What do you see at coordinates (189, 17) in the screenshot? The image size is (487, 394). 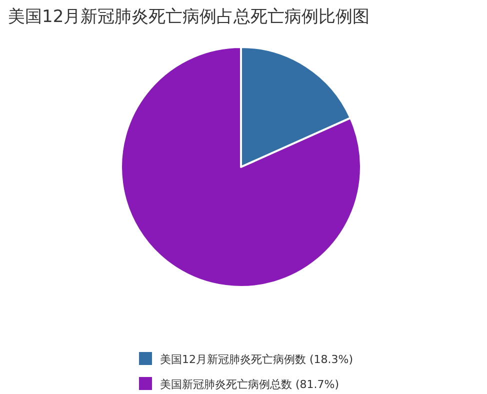 I see `chart-title: 美国12月新冠肺炎死亡病例占总死亡病例比例图` at bounding box center [189, 17].